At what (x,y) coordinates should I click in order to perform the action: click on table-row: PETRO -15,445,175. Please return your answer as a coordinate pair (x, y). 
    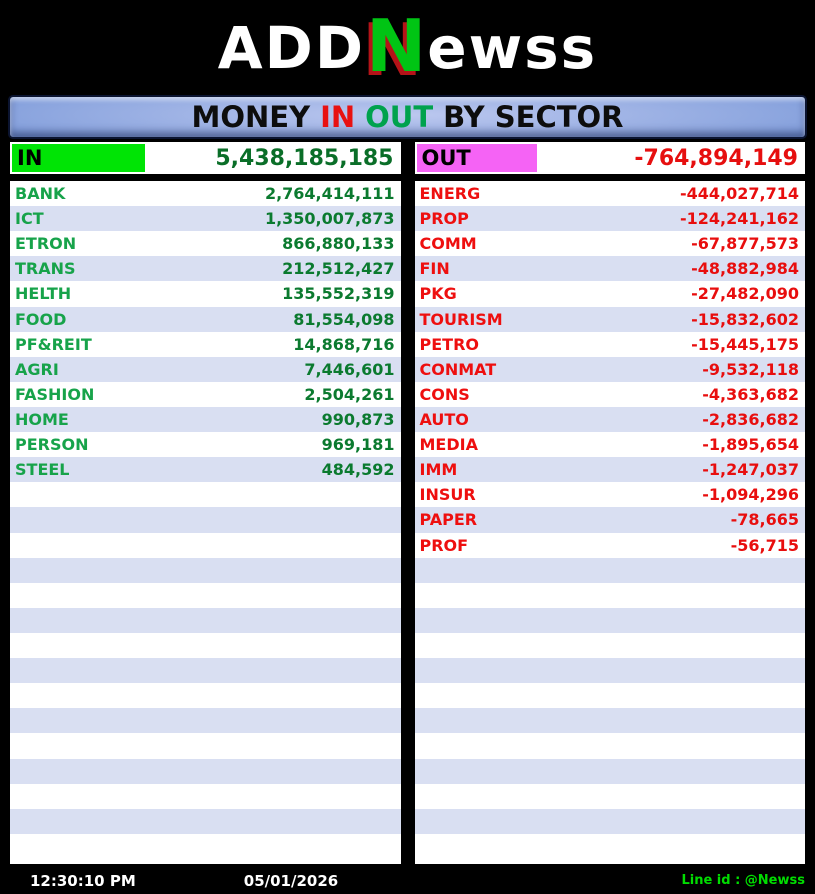
    Looking at the image, I should click on (609, 344).